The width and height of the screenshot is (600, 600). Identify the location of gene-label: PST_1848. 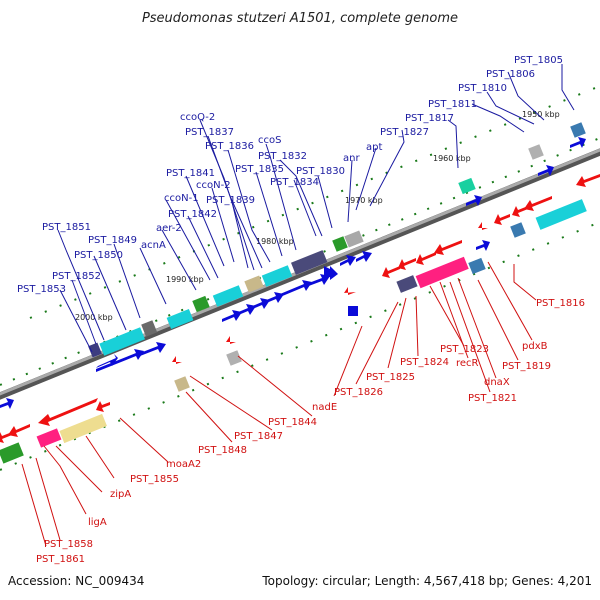
(222, 450).